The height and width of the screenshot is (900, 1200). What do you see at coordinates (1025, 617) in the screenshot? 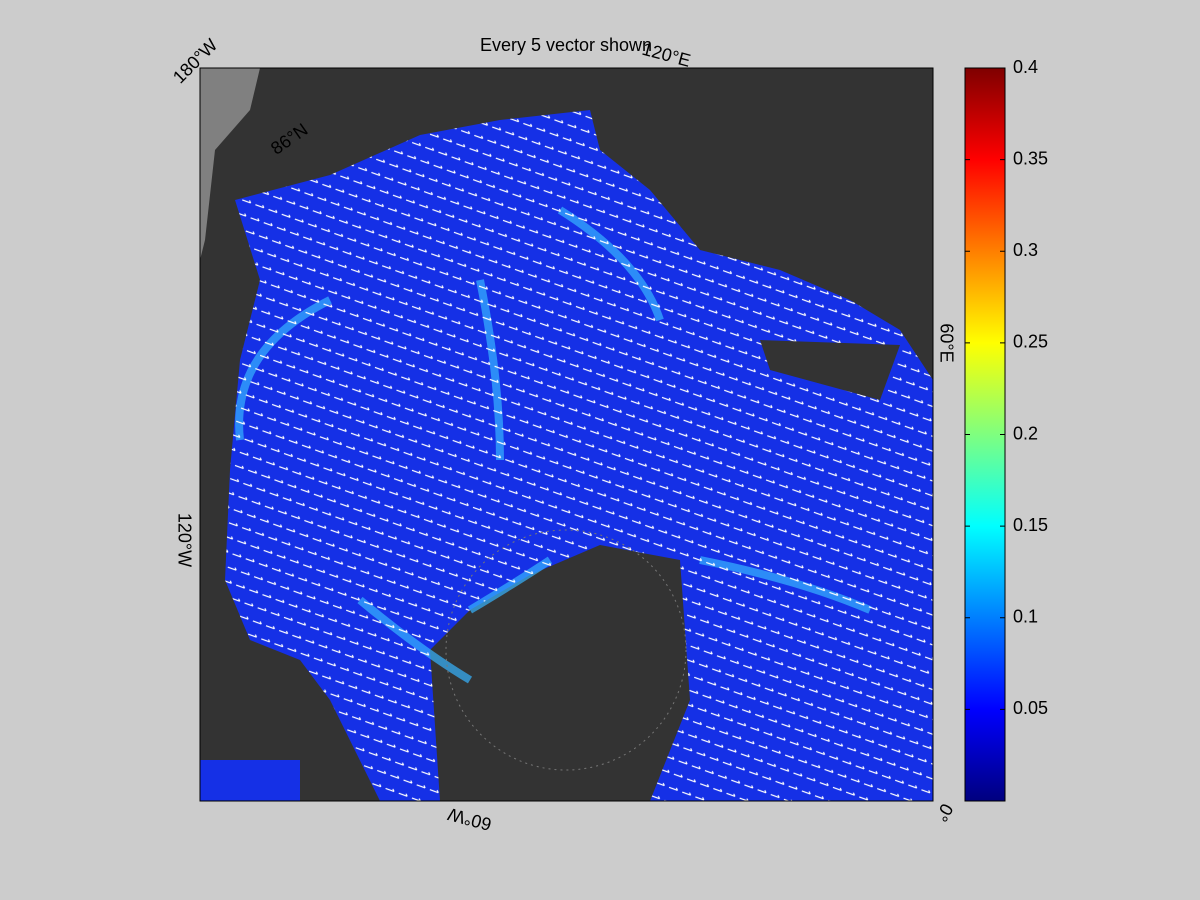
I see `tick-label: 0.1` at bounding box center [1025, 617].